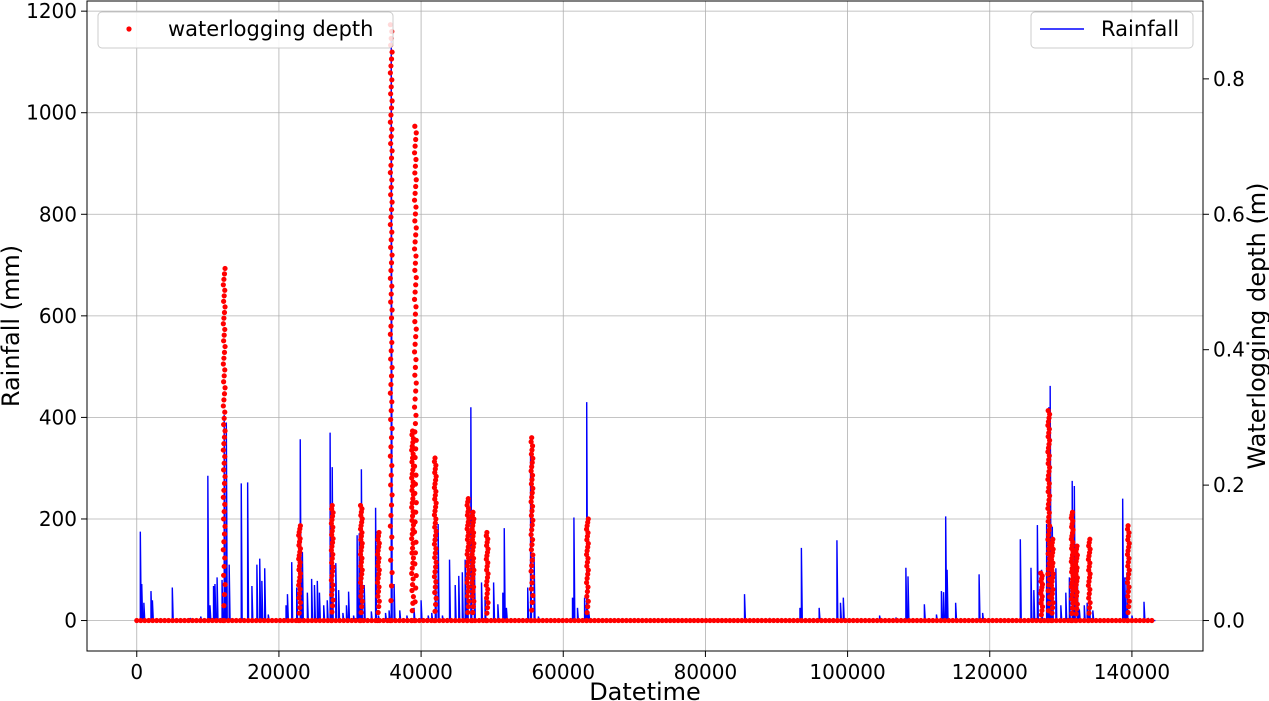 Image resolution: width=1269 pixels, height=701 pixels. I want to click on x-tick-label: 120000, so click(990, 672).